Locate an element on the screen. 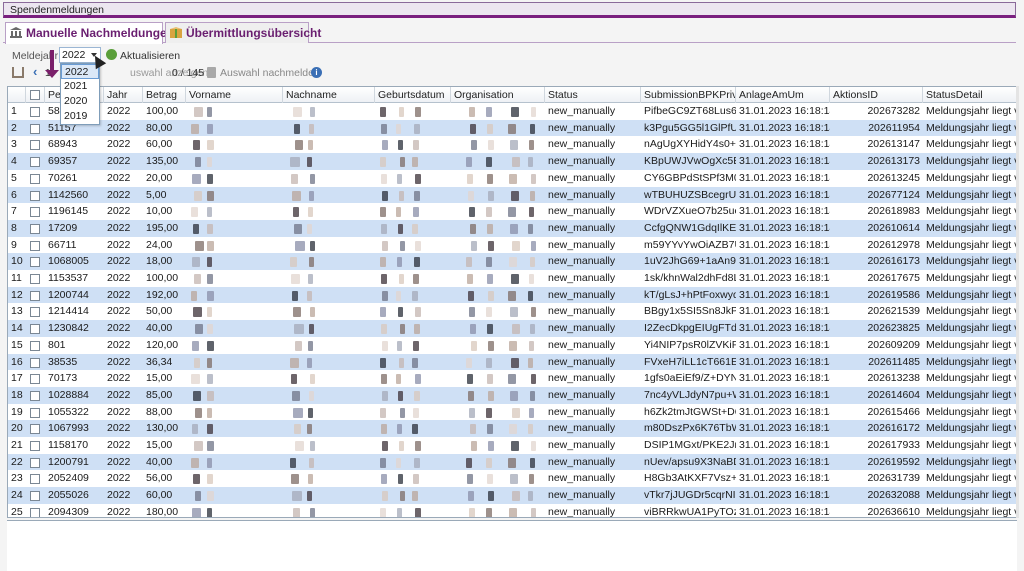 This screenshot has width=1024, height=571. select-all-checkbox is located at coordinates (35, 95).